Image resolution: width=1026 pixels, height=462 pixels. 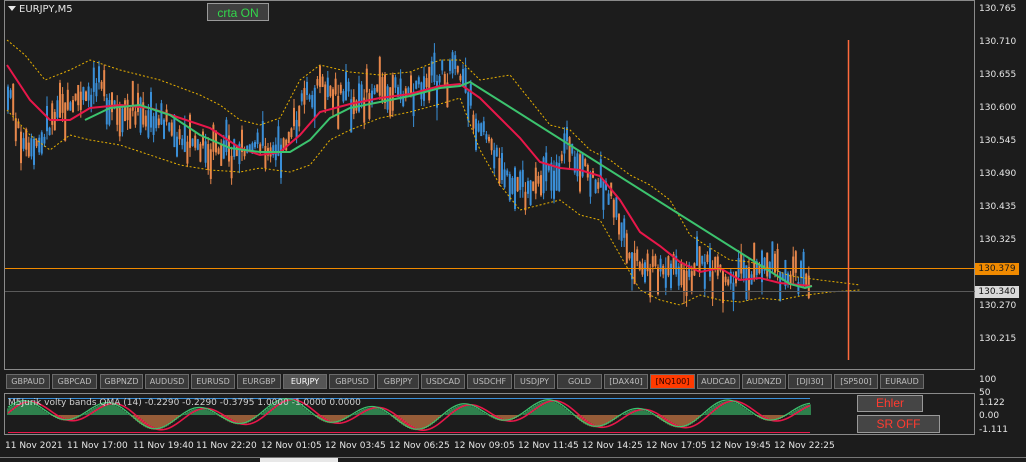 I want to click on chart-symbol-title: EURJPY,M5, so click(x=40, y=9).